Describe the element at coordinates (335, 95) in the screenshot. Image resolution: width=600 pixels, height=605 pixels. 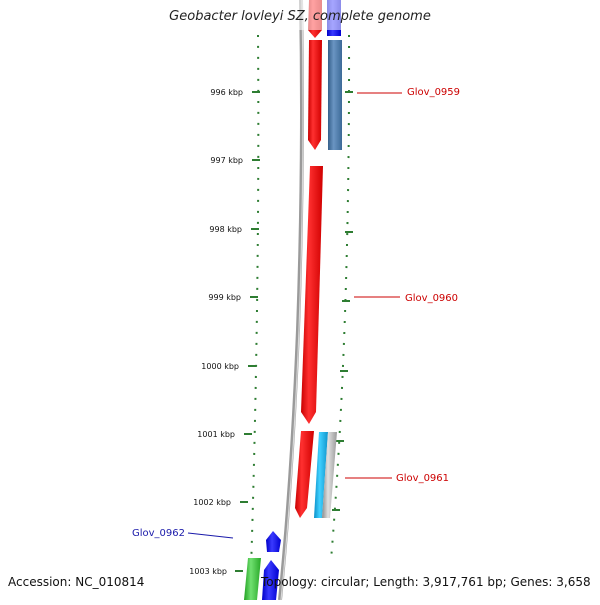
I see `gene-steelblue-block` at that location.